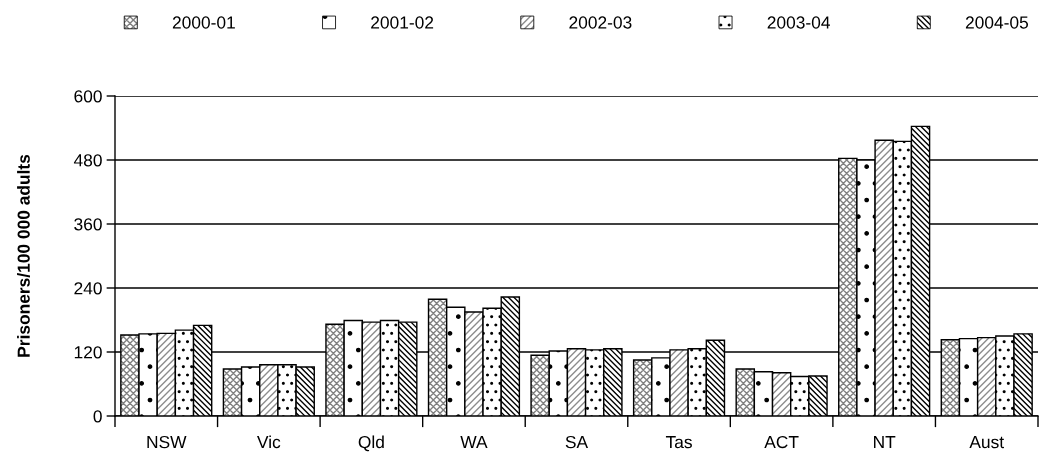 Image resolution: width=1047 pixels, height=464 pixels. I want to click on x-tick-label: Vic, so click(269, 442).